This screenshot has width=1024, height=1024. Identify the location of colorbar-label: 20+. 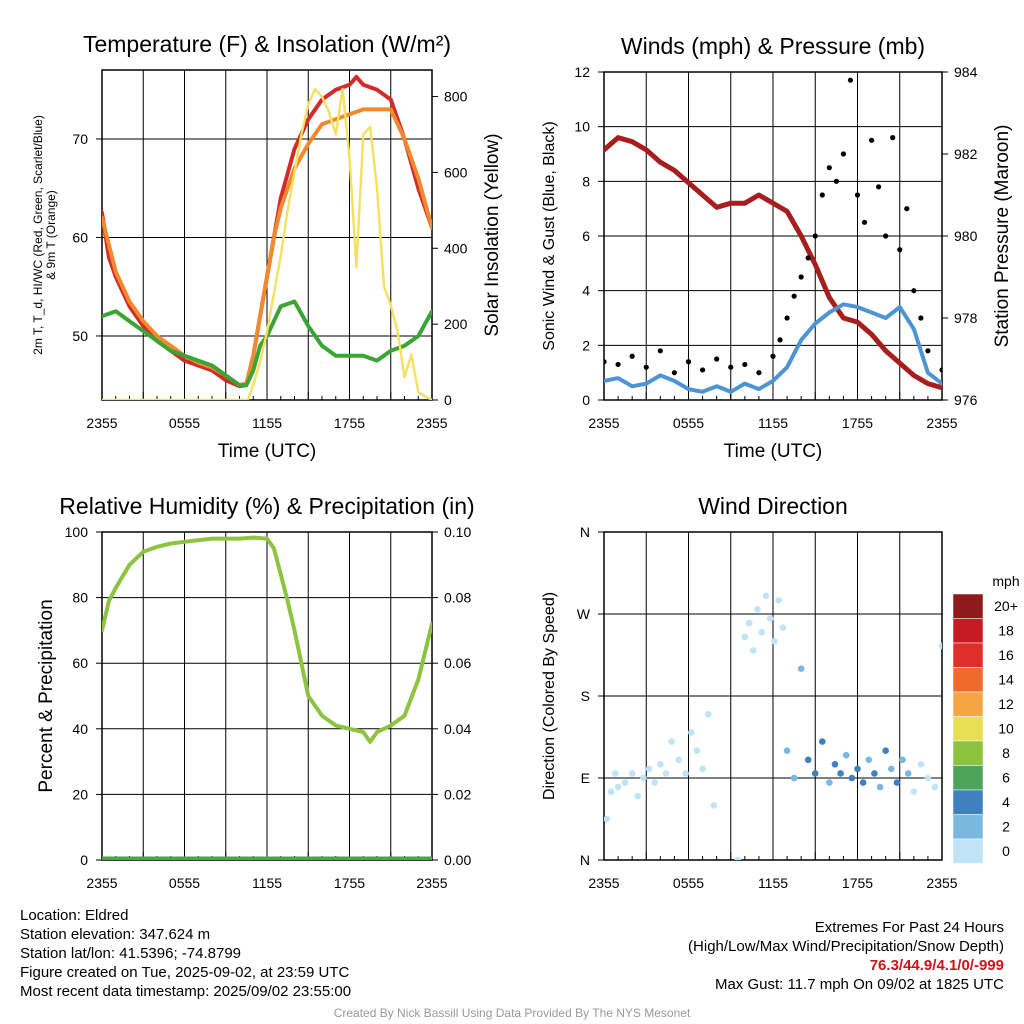
(1006, 606).